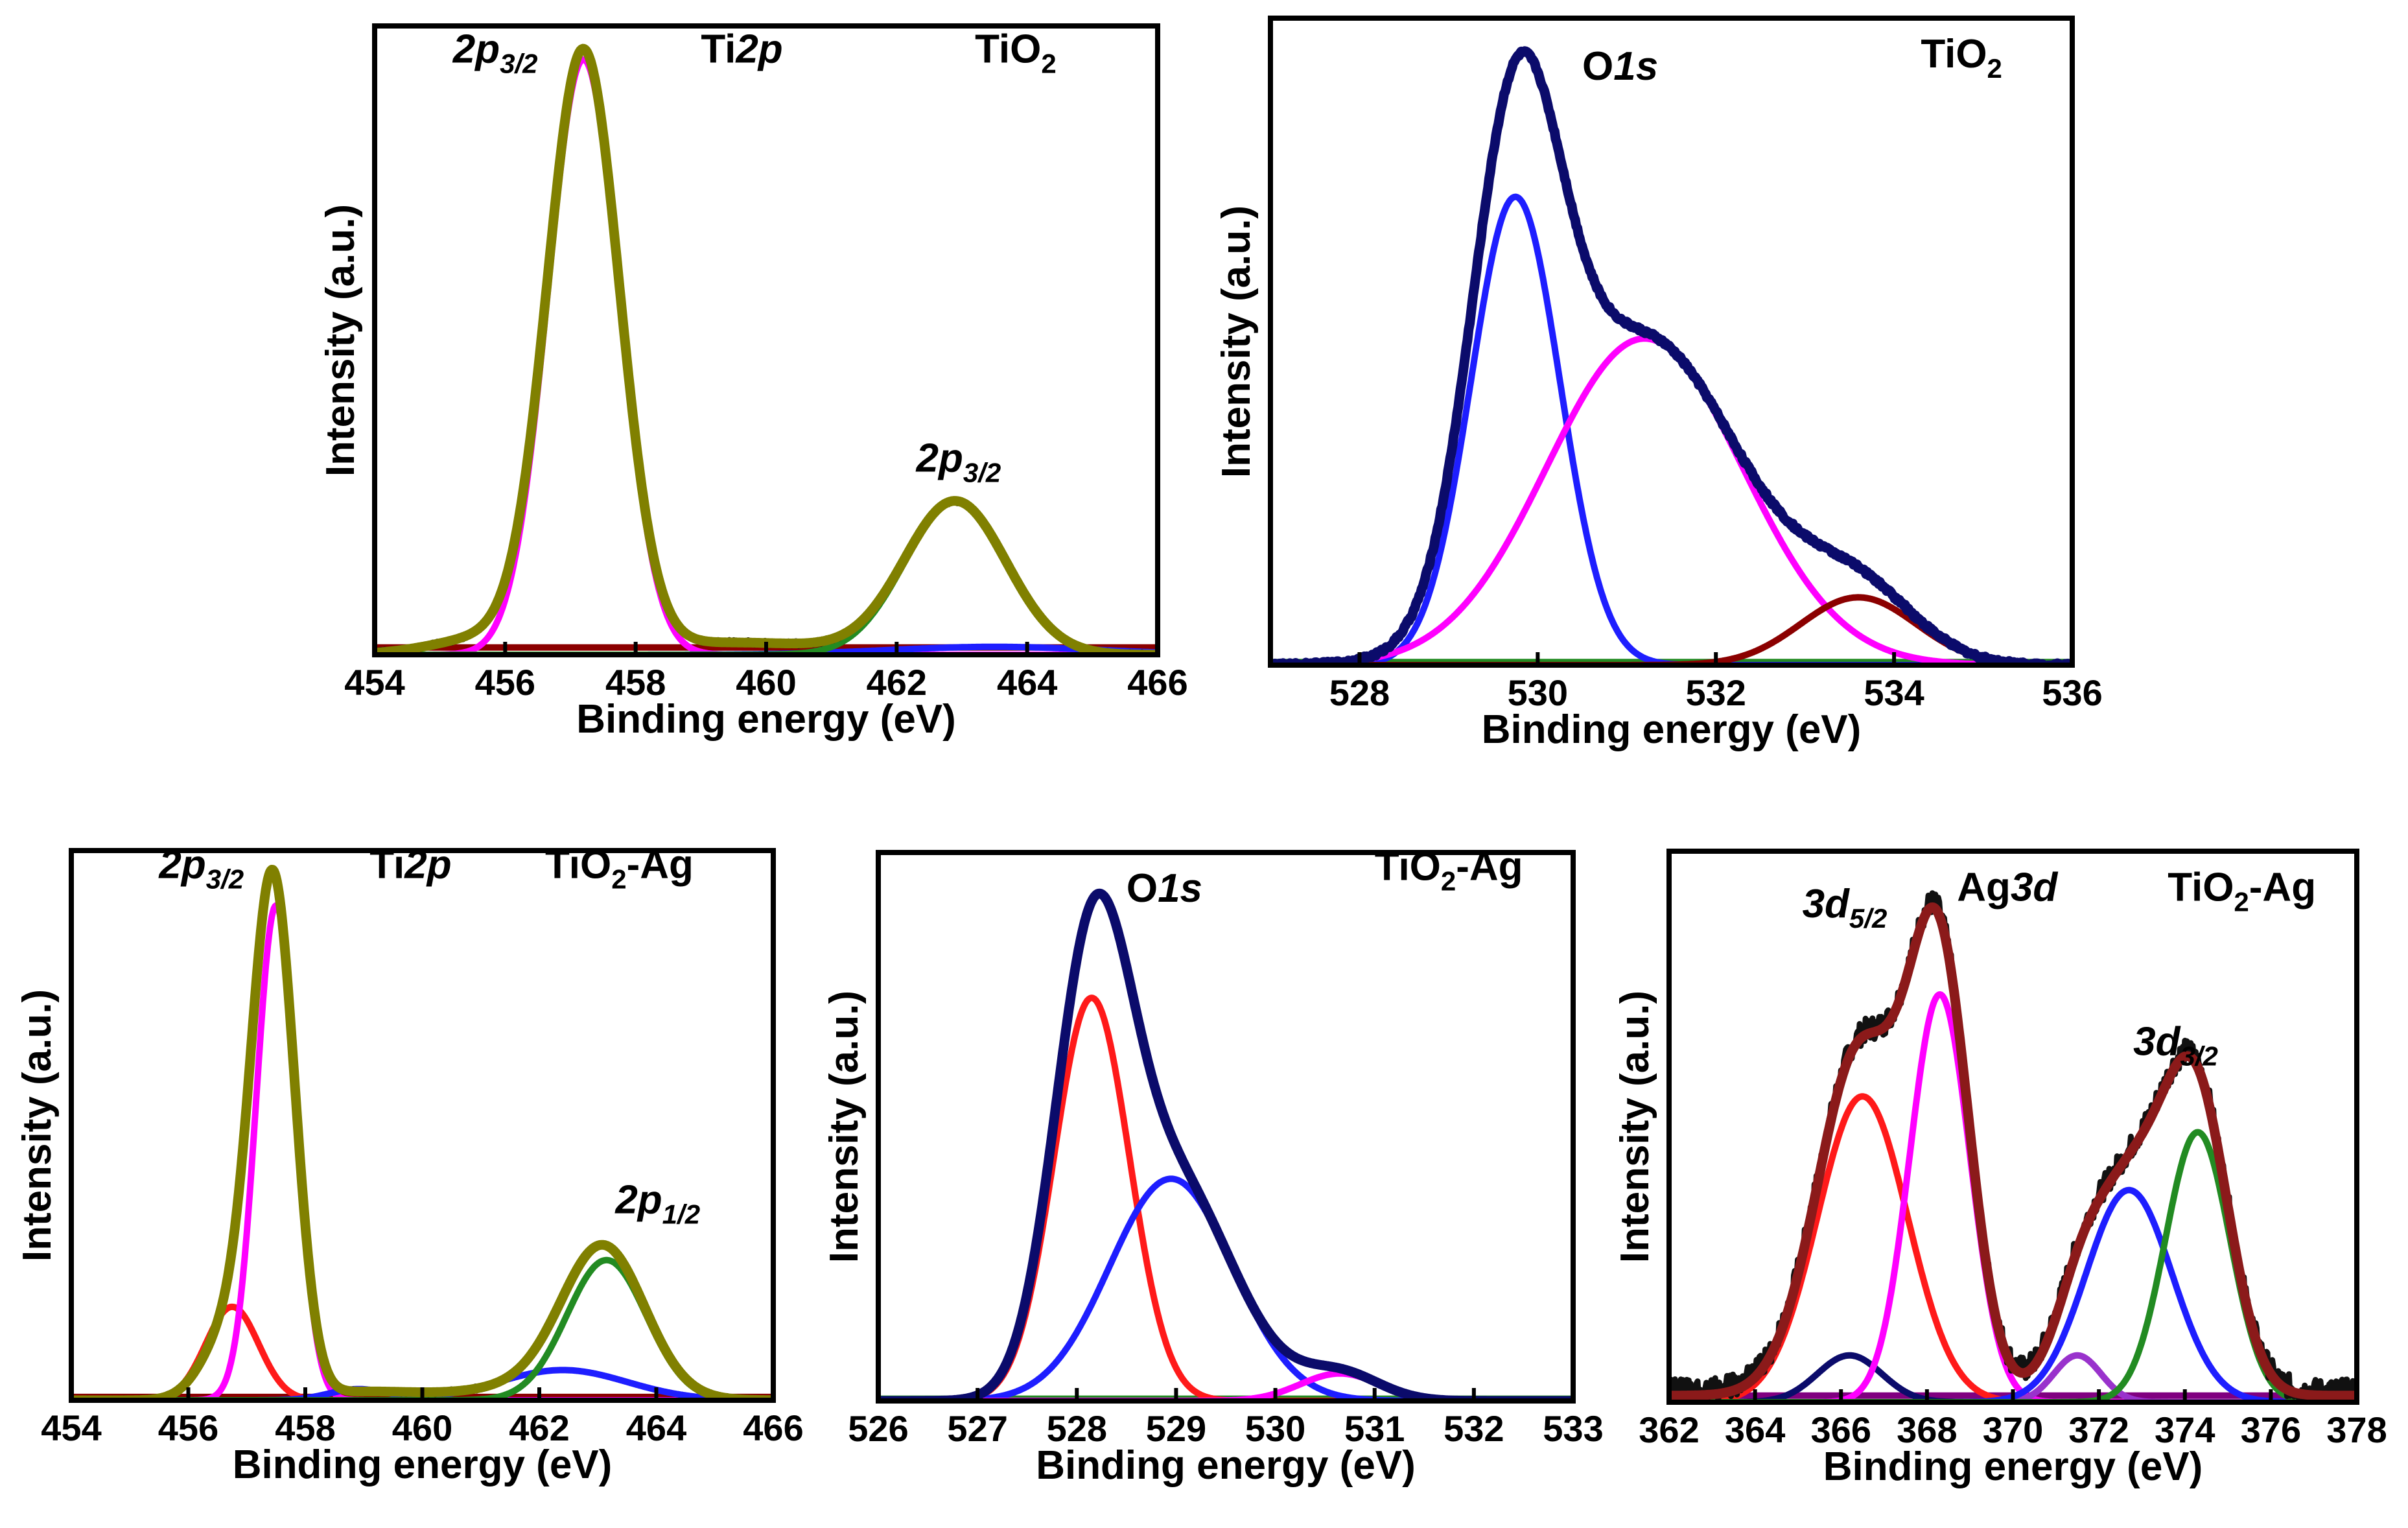 The height and width of the screenshot is (1528, 2408). What do you see at coordinates (2357, 1429) in the screenshot?
I see `x-tick-label: 378` at bounding box center [2357, 1429].